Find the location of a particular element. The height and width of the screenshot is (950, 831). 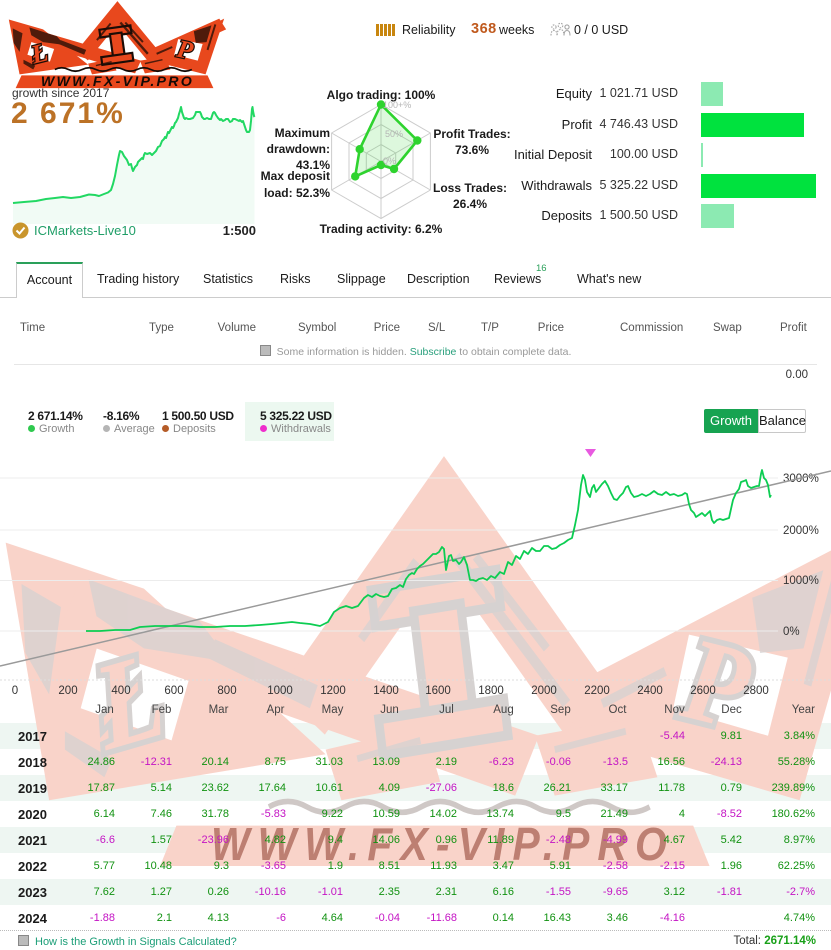

svg-text: 2400 is located at coordinates (650, 691).